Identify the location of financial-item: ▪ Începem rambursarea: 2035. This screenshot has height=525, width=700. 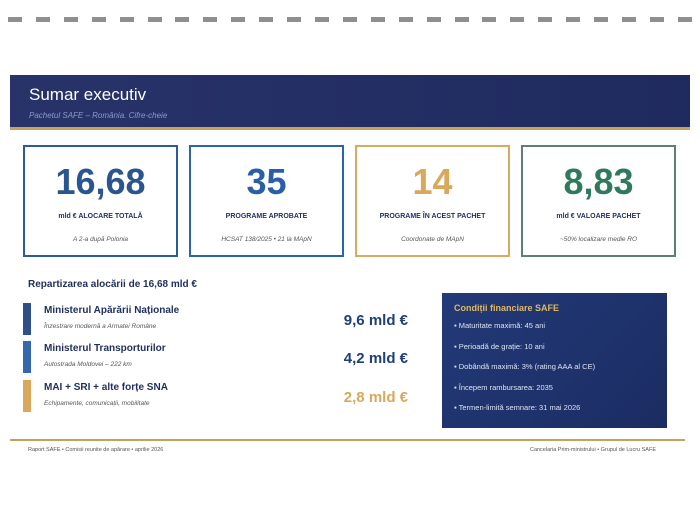
(503, 387).